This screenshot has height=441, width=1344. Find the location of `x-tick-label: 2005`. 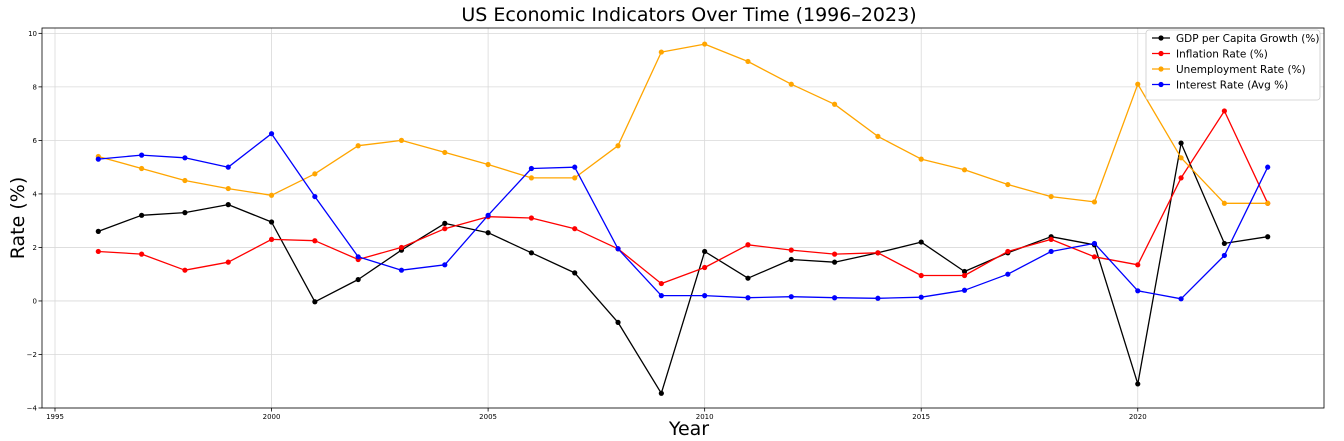

x-tick-label: 2005 is located at coordinates (488, 417).